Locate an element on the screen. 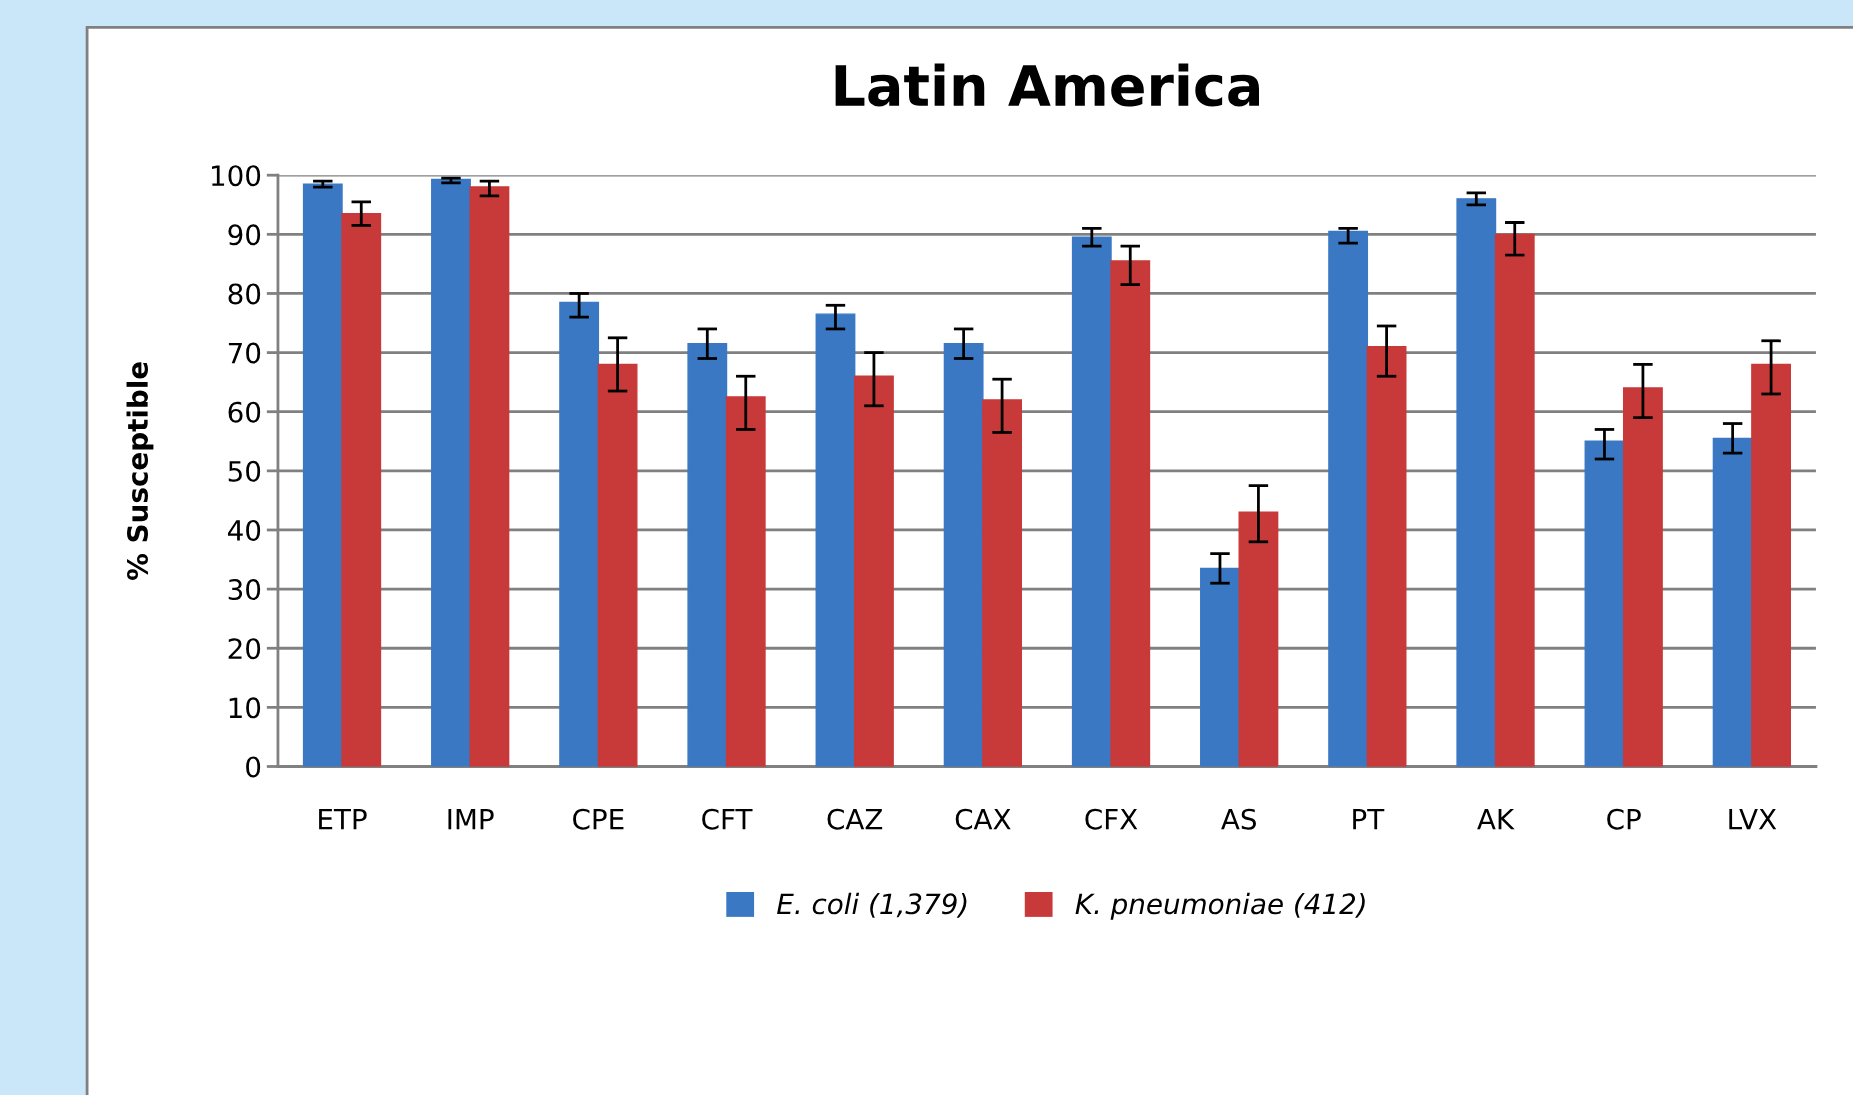 The height and width of the screenshot is (1095, 1853). x-tick-label: LVX is located at coordinates (1753, 819).